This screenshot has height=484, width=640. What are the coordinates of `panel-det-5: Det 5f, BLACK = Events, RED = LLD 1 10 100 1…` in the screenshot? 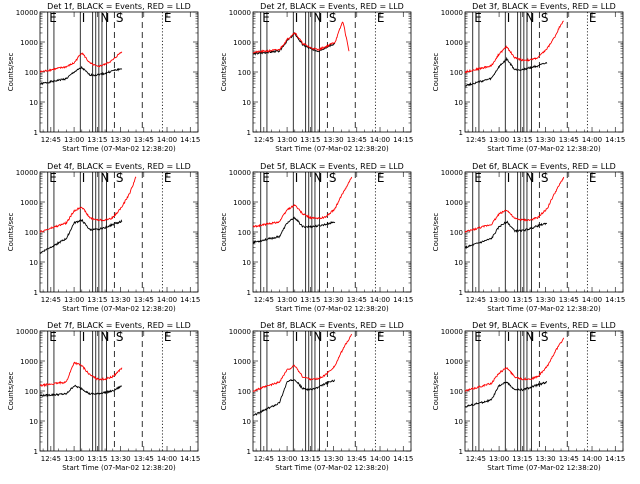 It's located at (316, 237).